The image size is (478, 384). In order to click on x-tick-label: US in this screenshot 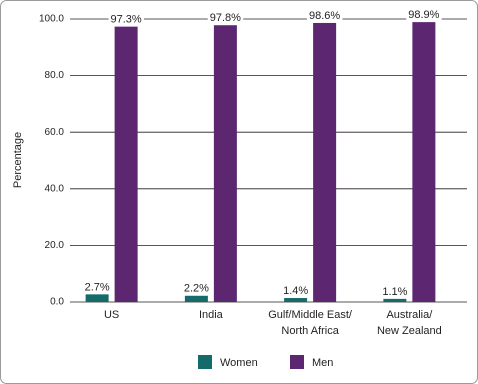, I will do `click(111, 315)`.